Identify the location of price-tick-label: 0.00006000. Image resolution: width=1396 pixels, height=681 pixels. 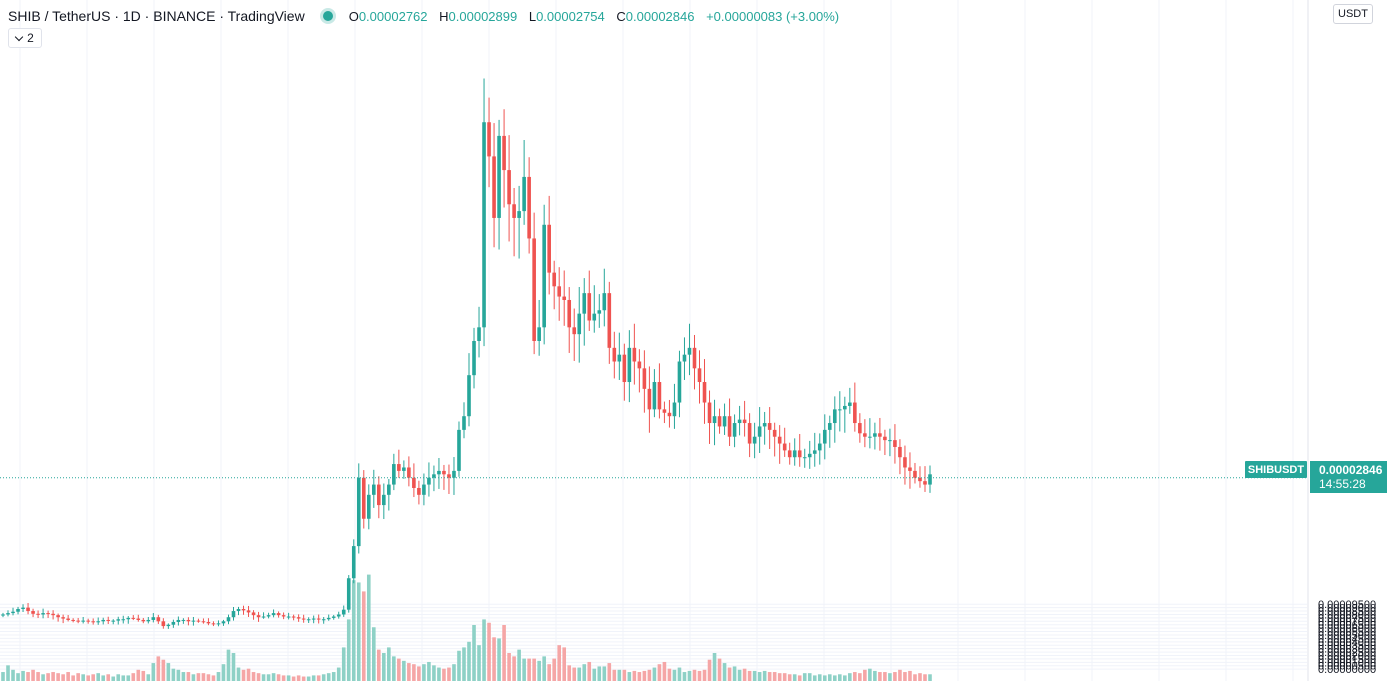
(1347, 629).